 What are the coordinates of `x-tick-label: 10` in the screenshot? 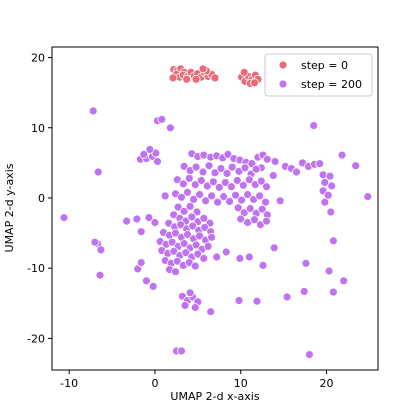 It's located at (241, 383).